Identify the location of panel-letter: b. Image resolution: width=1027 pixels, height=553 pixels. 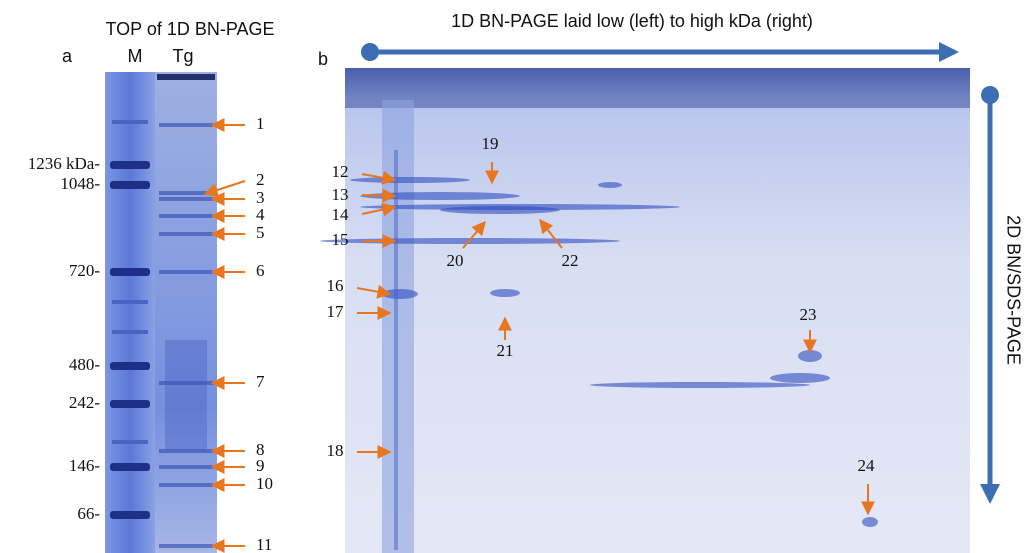
(323, 59).